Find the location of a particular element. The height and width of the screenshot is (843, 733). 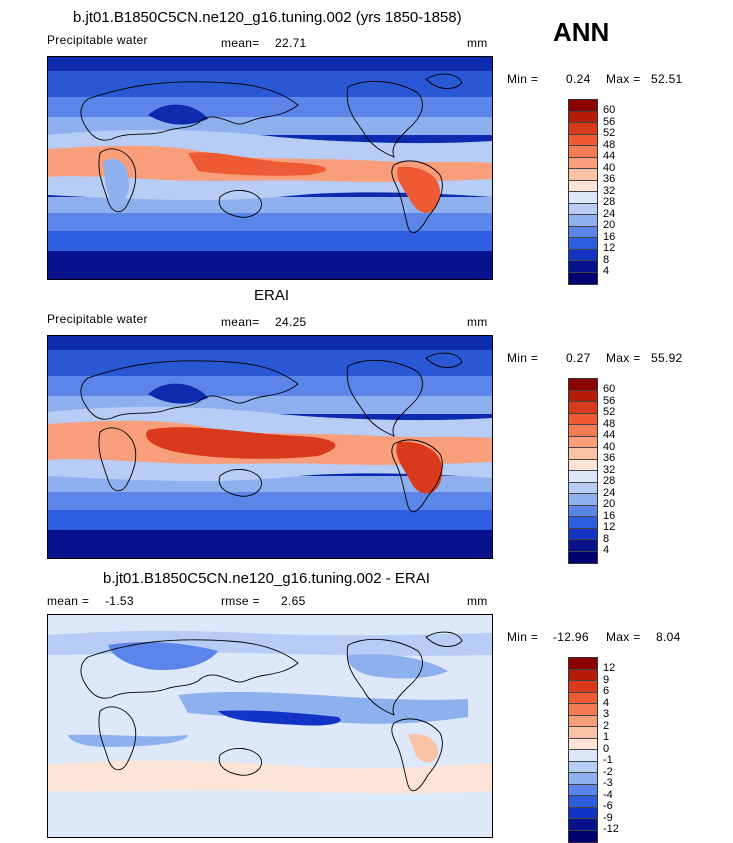

colorbar-panel3 is located at coordinates (583, 750).